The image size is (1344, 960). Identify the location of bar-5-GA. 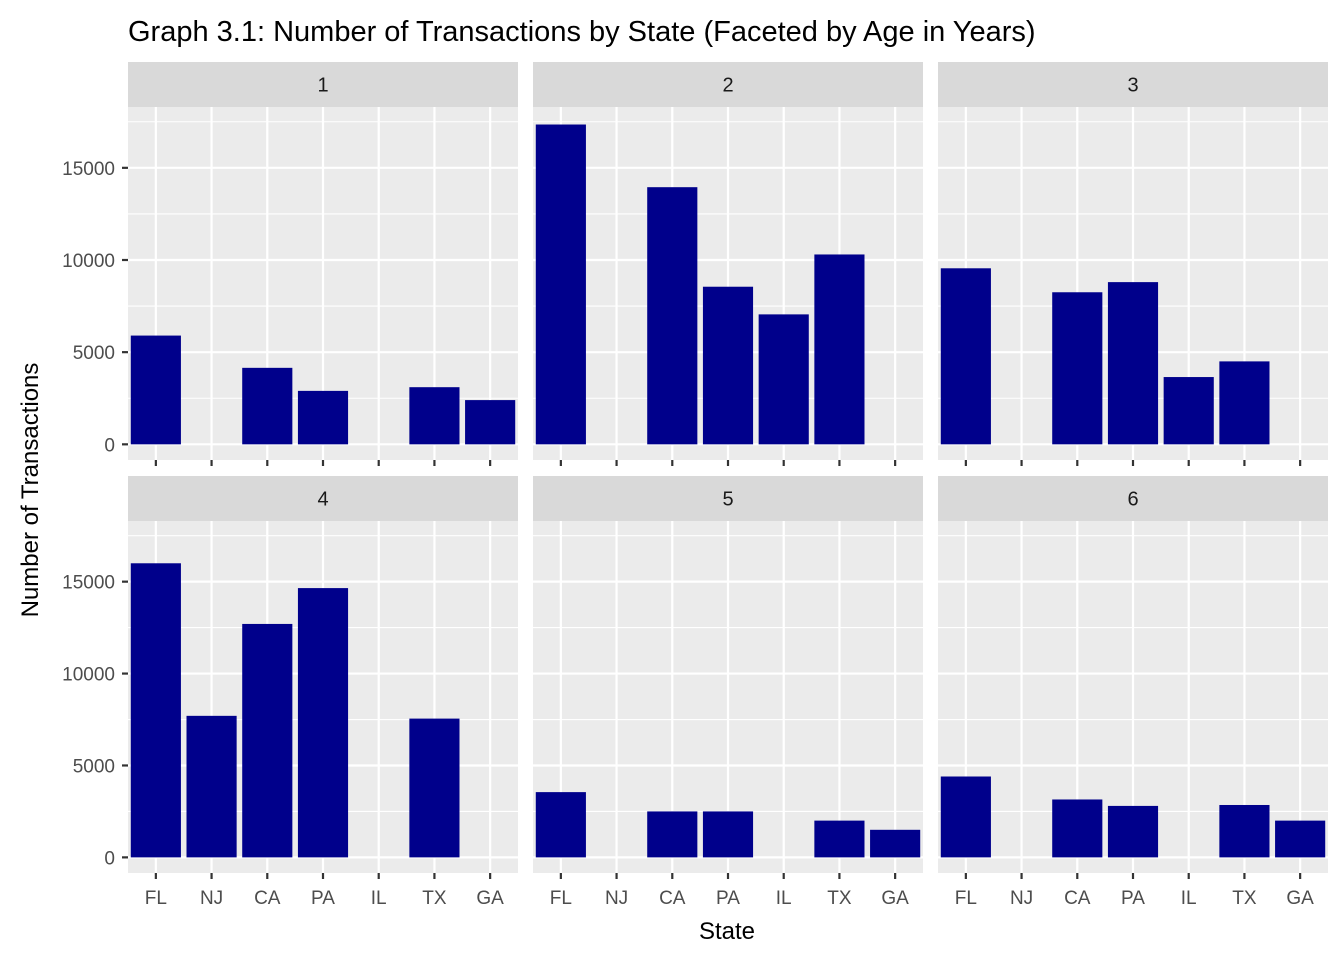
(895, 843).